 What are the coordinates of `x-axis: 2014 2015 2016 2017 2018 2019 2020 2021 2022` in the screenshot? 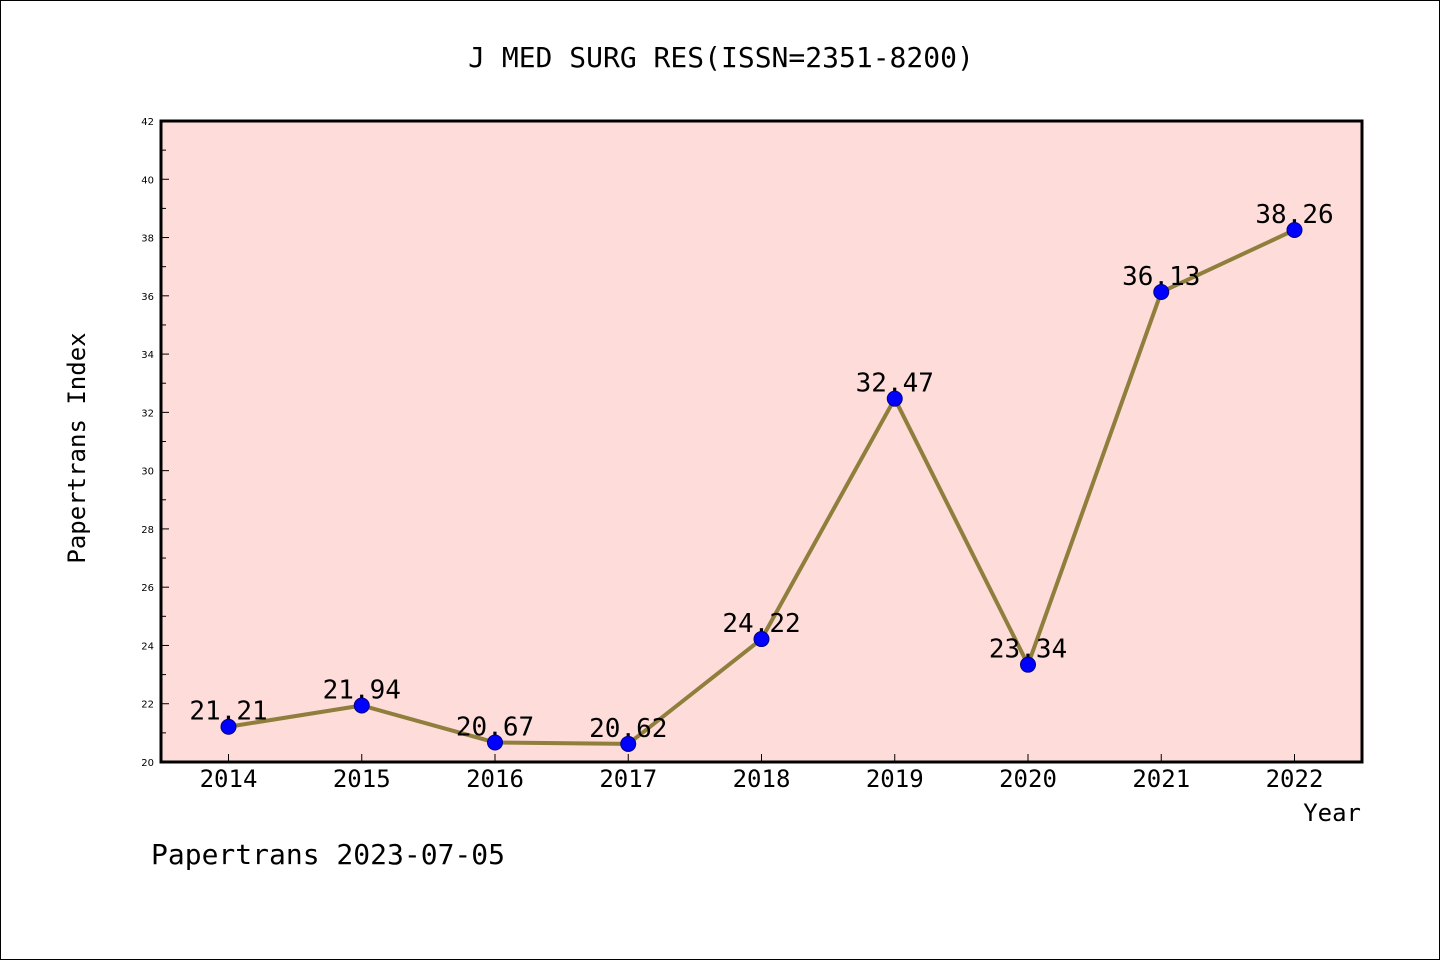 It's located at (762, 773).